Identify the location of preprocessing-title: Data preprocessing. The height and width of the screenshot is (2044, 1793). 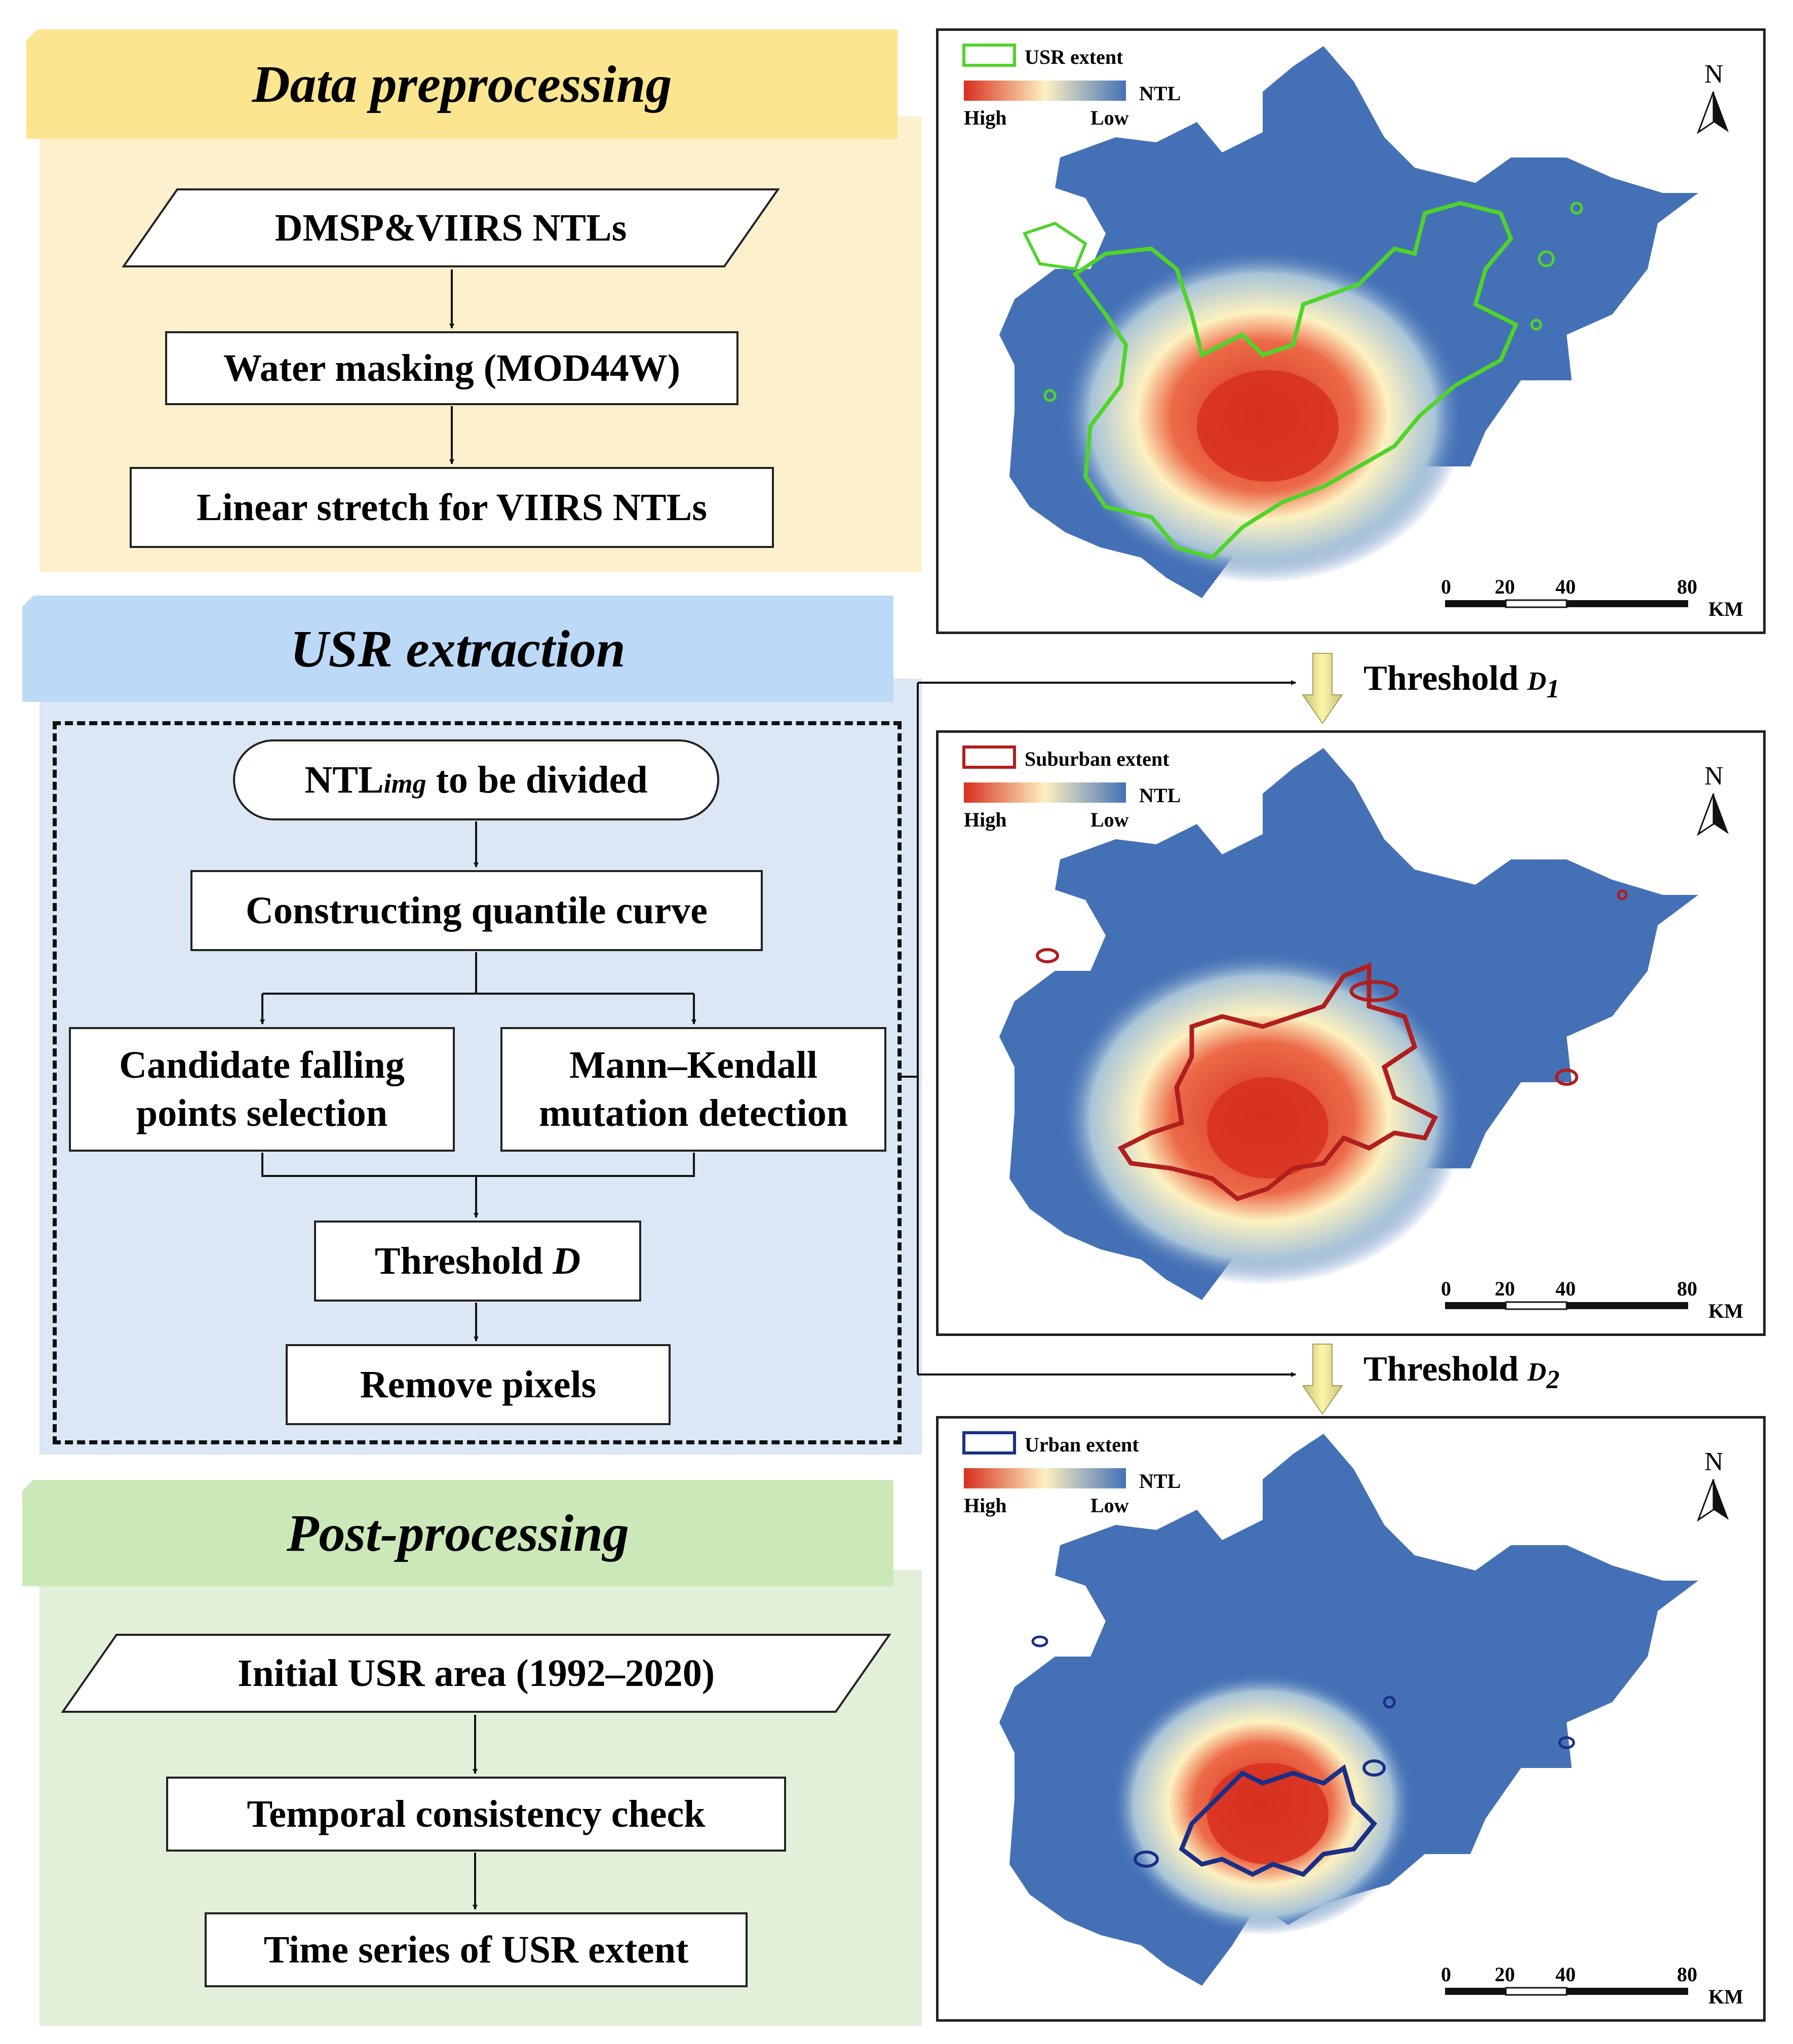
(462, 84).